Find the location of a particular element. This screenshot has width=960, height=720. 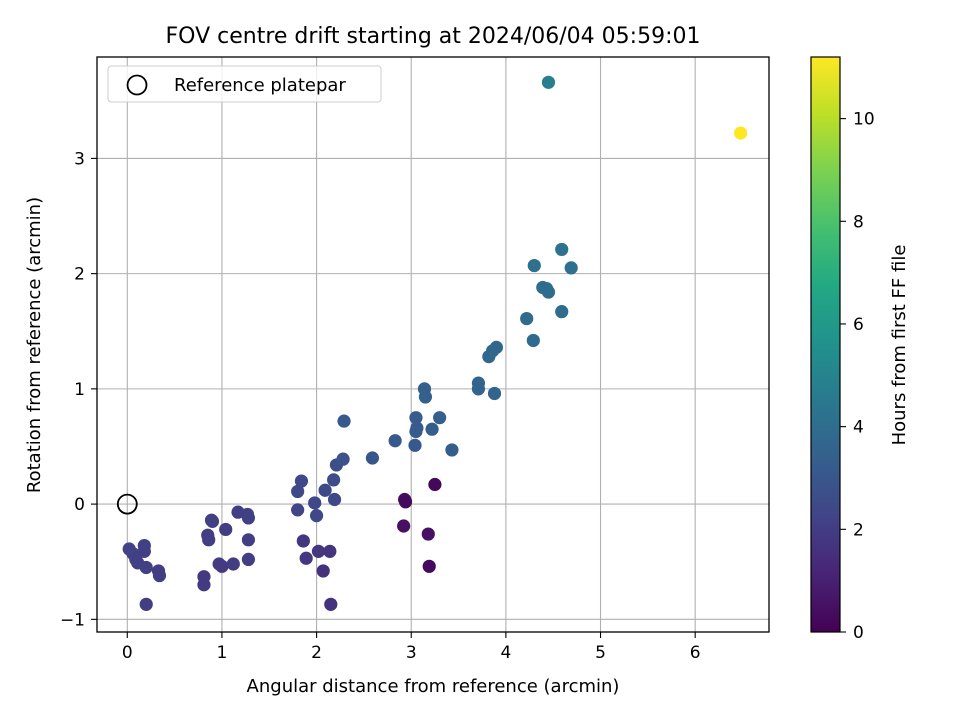

x-axis-ticks: 0 1 2 3 4 5 6 is located at coordinates (411, 647).